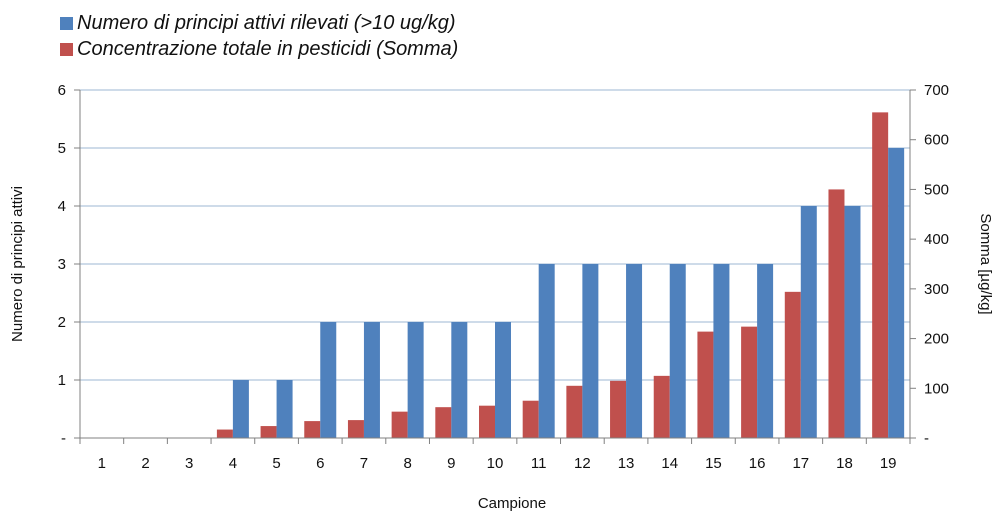  I want to click on x-tick-label: 2, so click(145, 463).